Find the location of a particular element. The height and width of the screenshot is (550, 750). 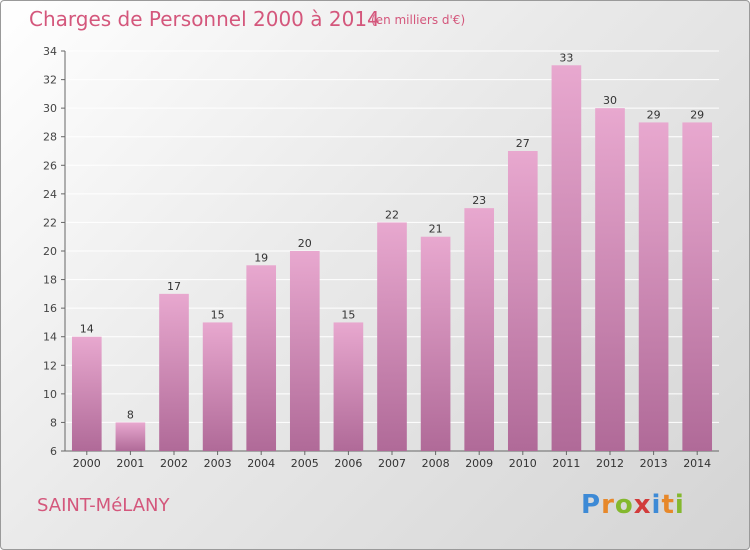

value-label: 19 is located at coordinates (261, 257).